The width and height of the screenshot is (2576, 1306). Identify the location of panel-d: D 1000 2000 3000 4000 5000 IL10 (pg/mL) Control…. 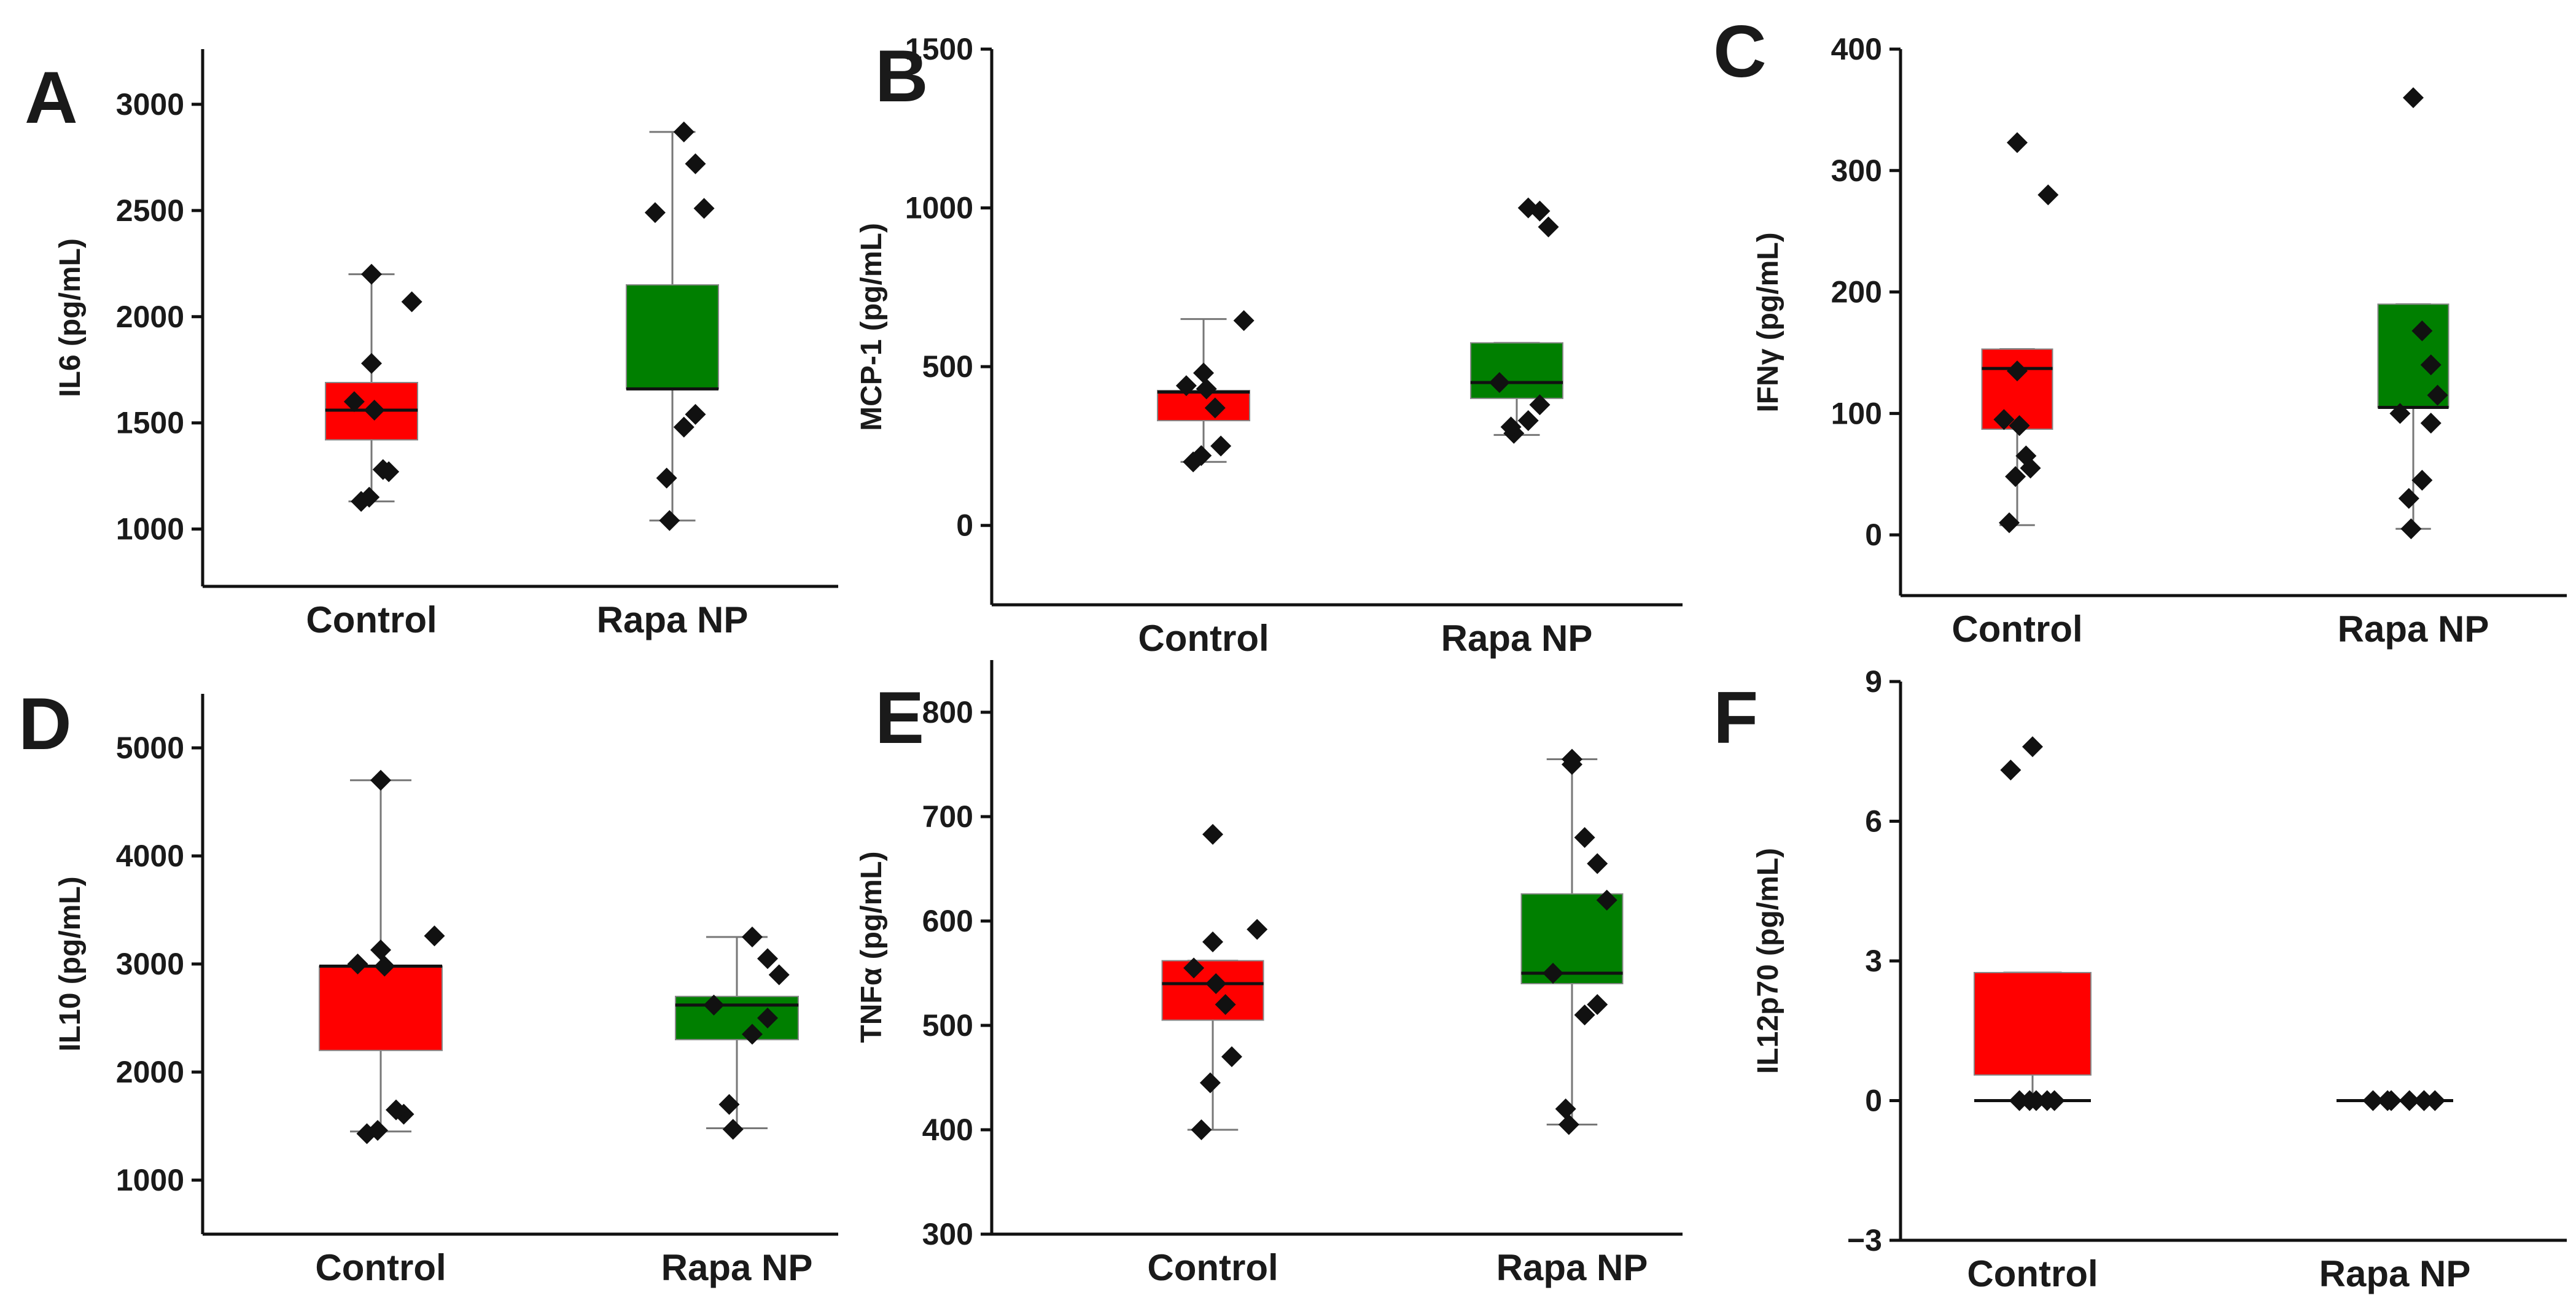
(428, 986).